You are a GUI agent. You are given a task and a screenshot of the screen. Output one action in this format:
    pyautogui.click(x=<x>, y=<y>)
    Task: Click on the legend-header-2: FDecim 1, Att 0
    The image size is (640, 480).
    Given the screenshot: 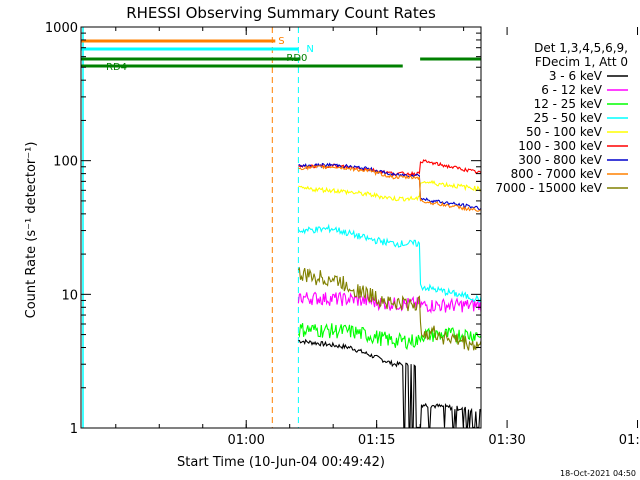 What is the action you would take?
    pyautogui.click(x=581, y=62)
    